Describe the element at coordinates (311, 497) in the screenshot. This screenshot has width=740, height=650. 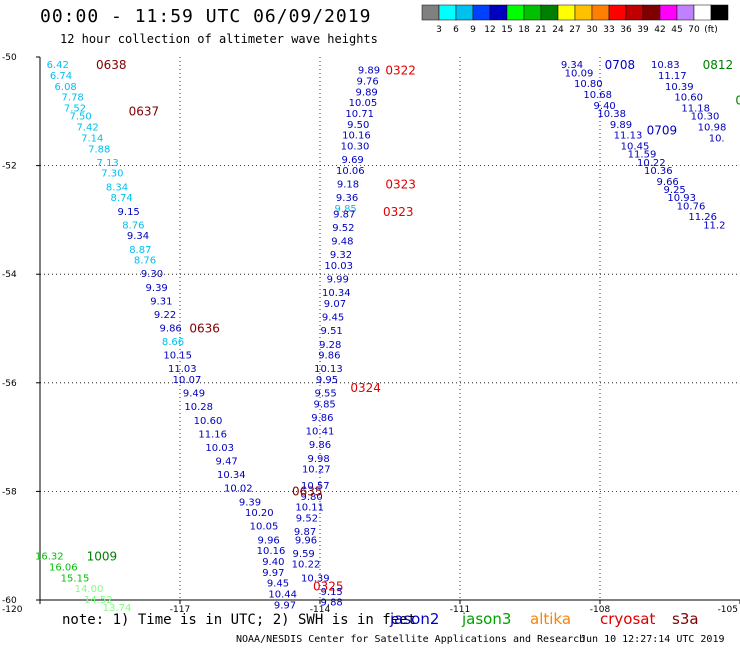
I see `swh-value-cryosat: 9.80` at that location.